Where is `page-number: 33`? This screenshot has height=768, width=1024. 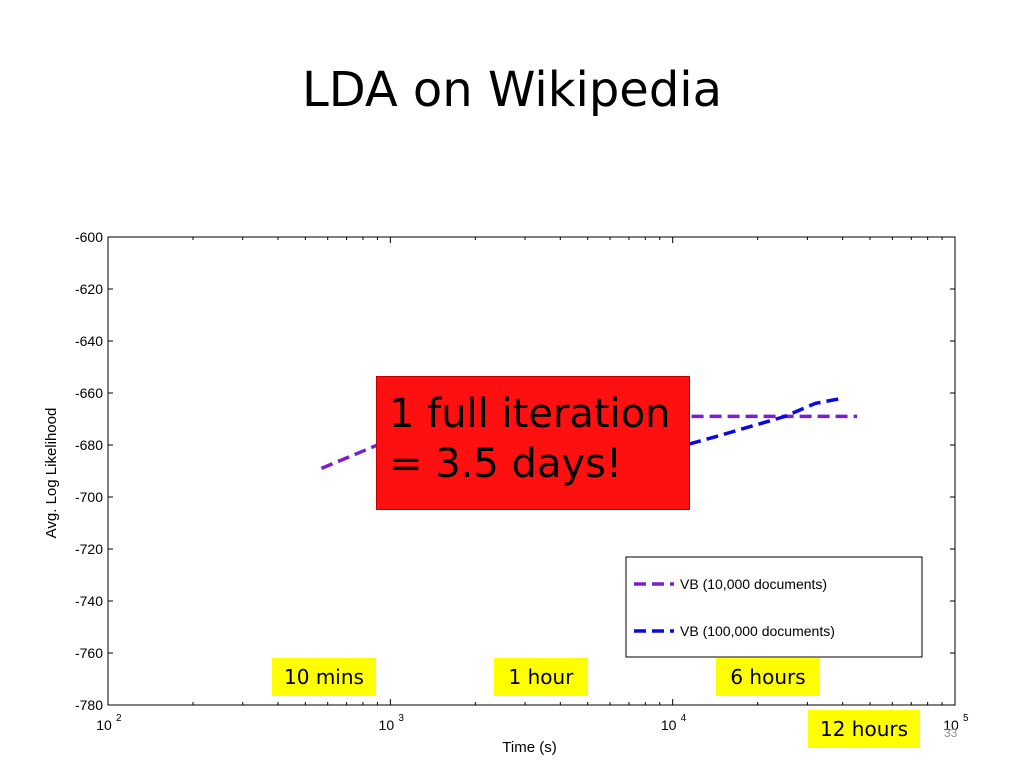
page-number: 33 is located at coordinates (951, 733).